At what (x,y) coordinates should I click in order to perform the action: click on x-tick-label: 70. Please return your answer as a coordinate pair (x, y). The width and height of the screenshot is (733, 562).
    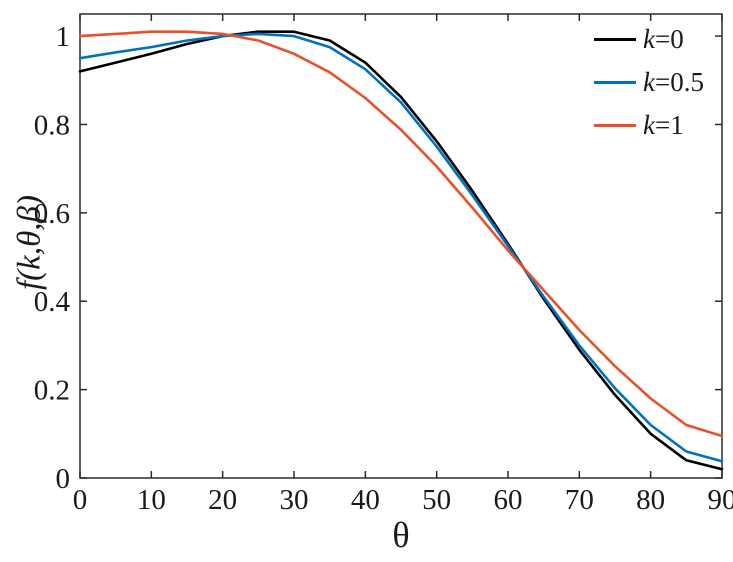
    Looking at the image, I should click on (579, 500).